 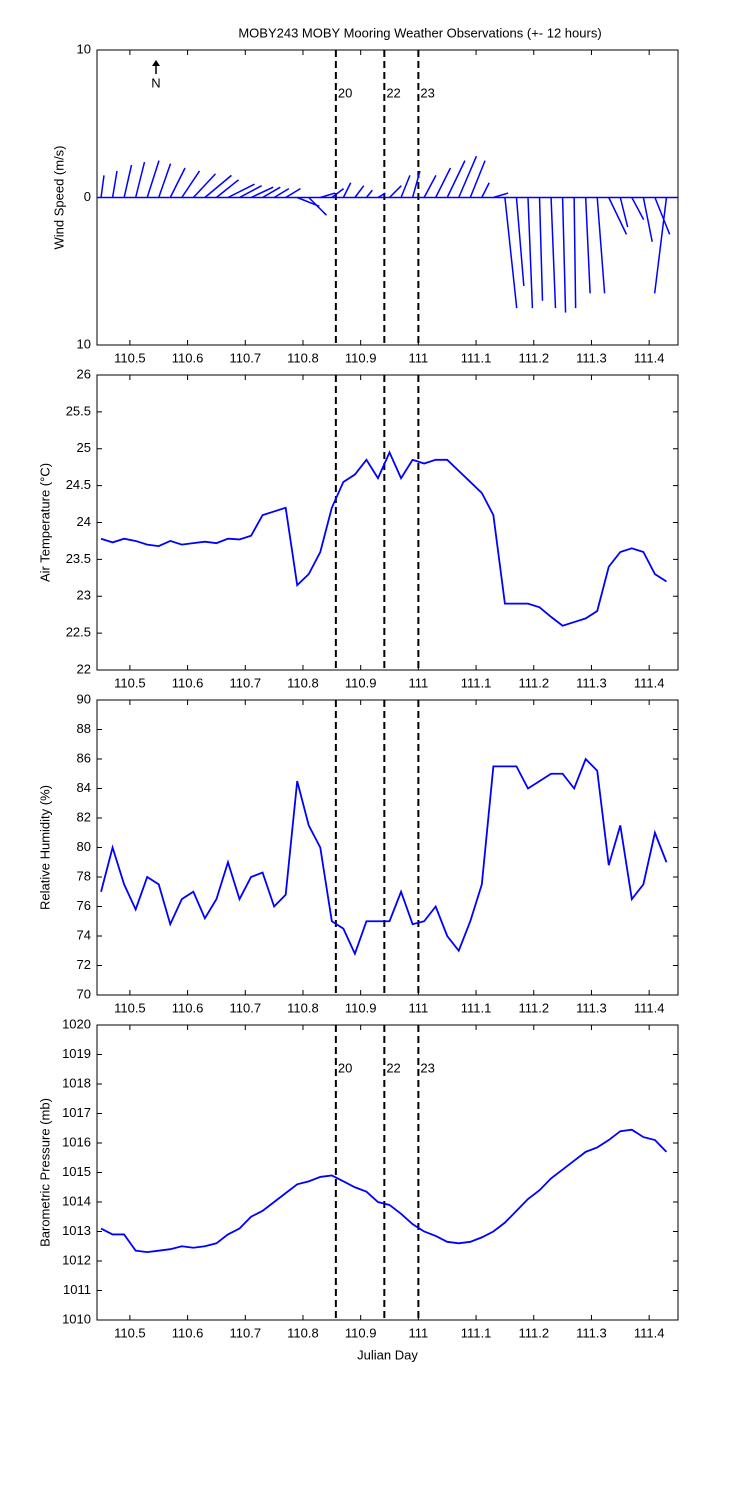 What do you see at coordinates (76, 1082) in the screenshot?
I see `y-tick-label: 1018` at bounding box center [76, 1082].